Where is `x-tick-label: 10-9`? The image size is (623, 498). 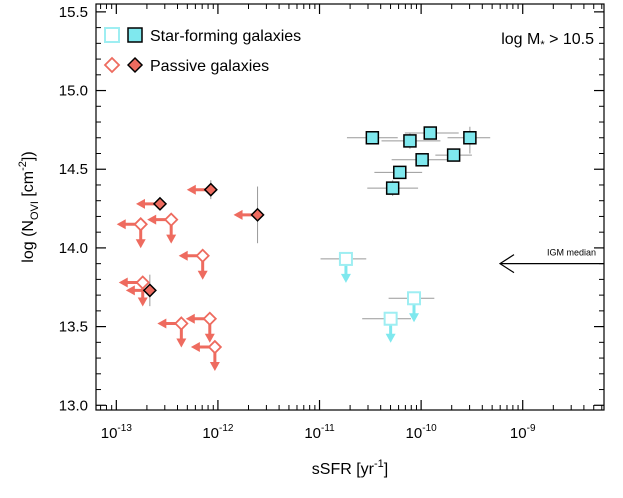
x-tick-label: 10-9 is located at coordinates (523, 432).